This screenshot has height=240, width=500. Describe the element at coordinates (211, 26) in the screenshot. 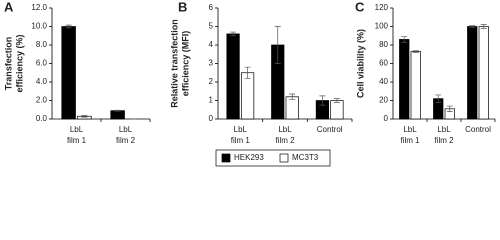

I see `y-tick-label: 5` at that location.